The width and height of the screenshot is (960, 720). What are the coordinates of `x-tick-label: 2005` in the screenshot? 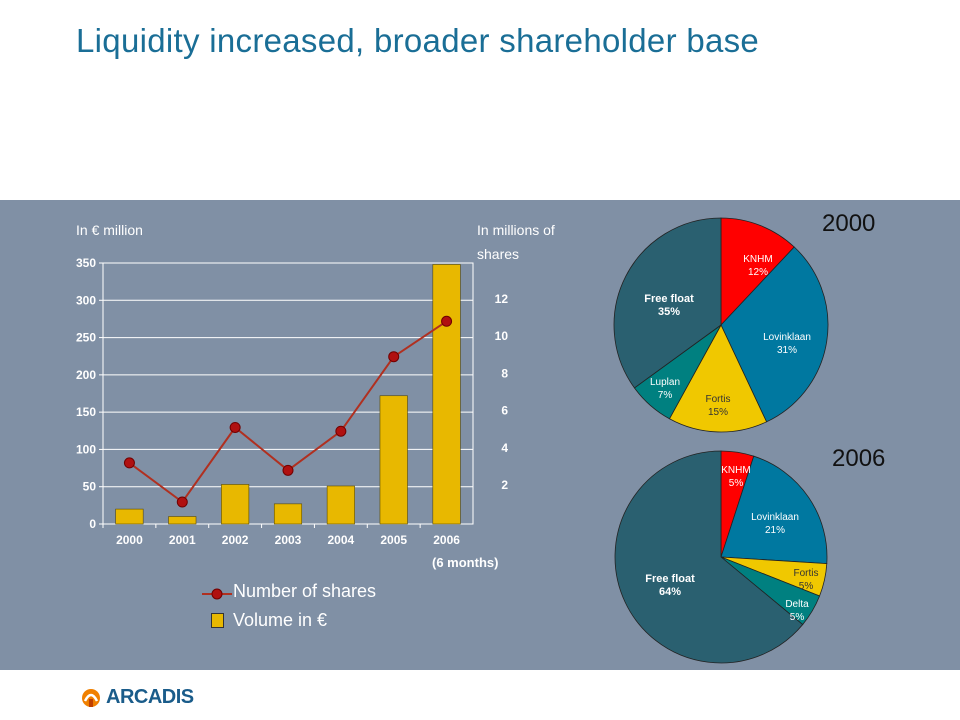 It's located at (393, 540).